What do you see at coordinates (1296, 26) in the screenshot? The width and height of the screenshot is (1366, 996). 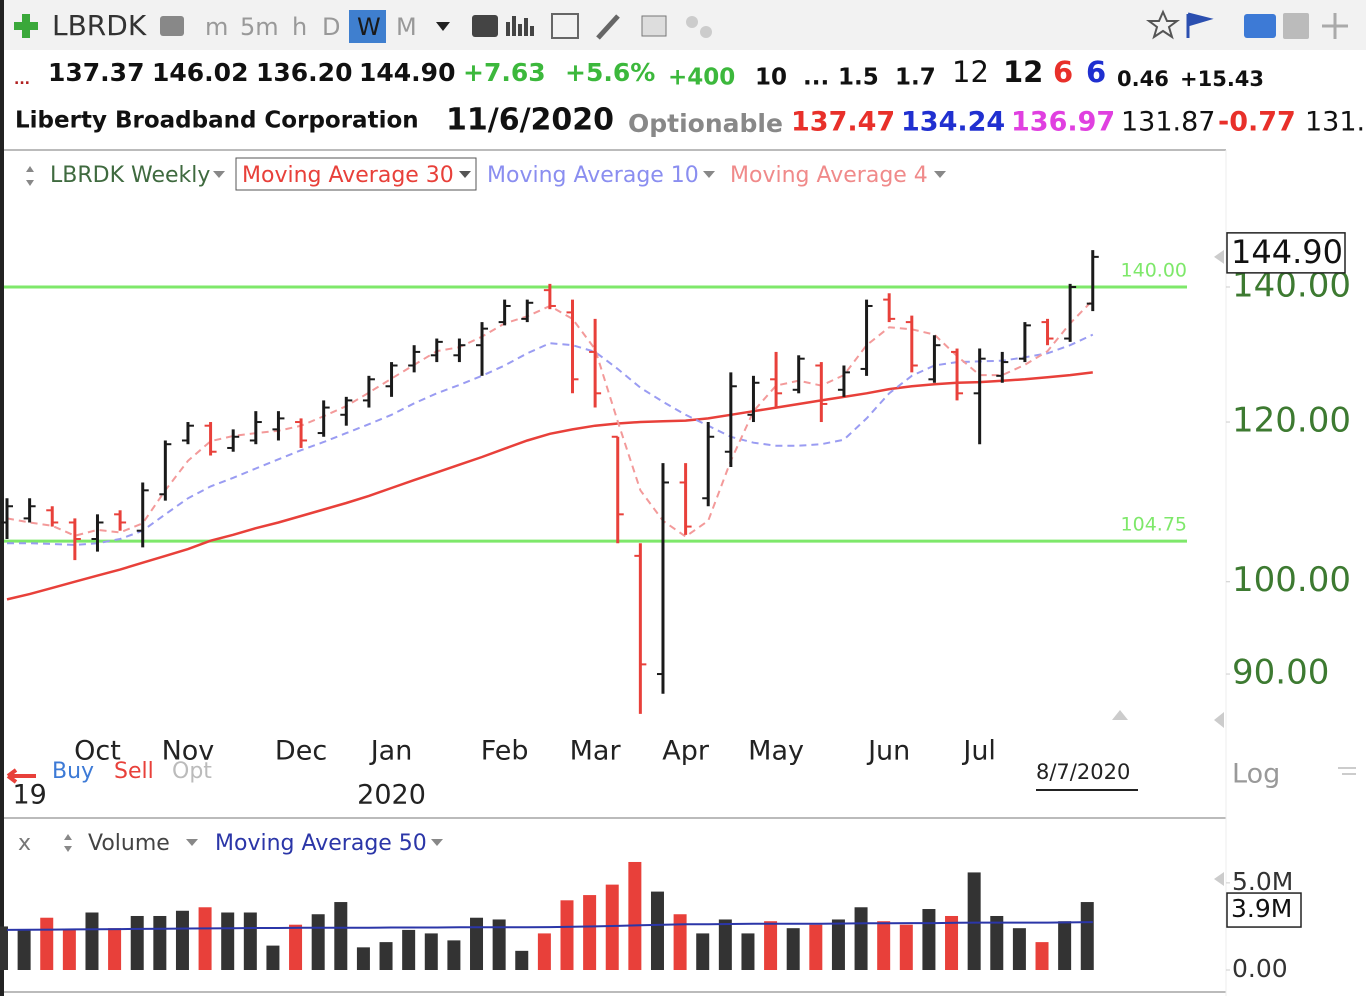 I see `save-icon` at bounding box center [1296, 26].